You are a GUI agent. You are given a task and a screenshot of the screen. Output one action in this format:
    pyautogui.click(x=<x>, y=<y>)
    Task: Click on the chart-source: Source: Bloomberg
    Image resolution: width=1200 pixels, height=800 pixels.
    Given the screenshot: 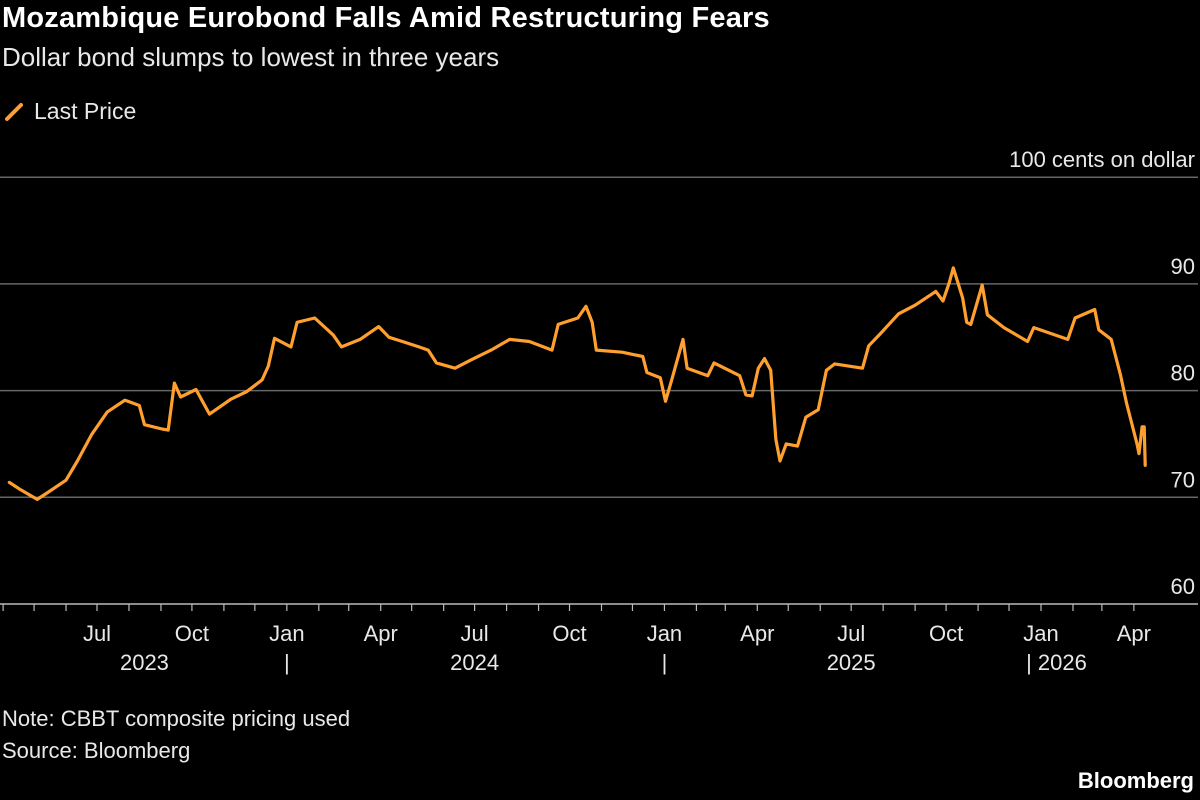 What is the action you would take?
    pyautogui.click(x=96, y=750)
    